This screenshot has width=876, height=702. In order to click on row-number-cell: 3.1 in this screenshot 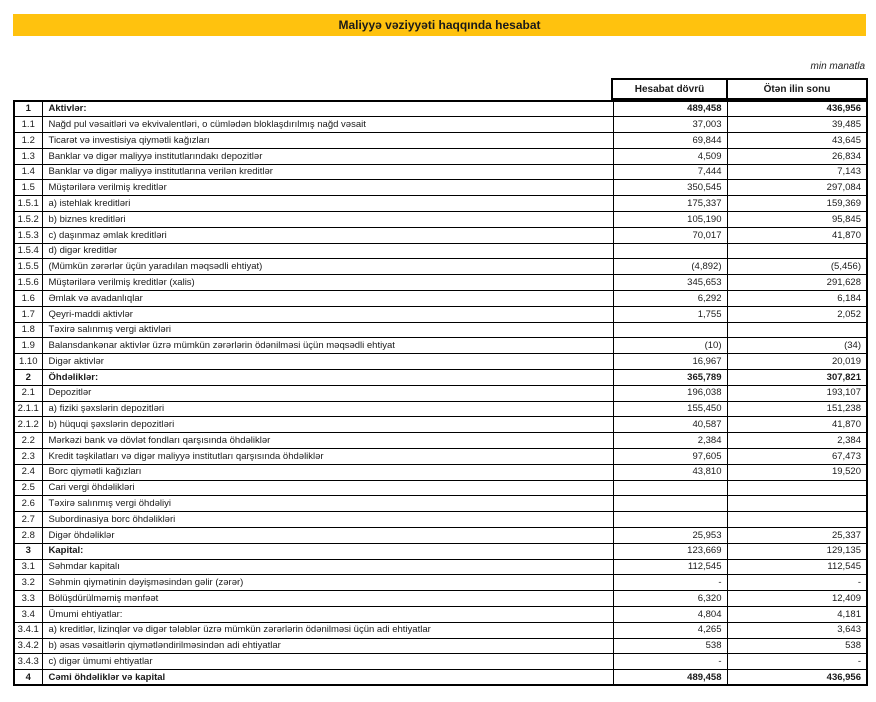, I will do `click(28, 567)`.